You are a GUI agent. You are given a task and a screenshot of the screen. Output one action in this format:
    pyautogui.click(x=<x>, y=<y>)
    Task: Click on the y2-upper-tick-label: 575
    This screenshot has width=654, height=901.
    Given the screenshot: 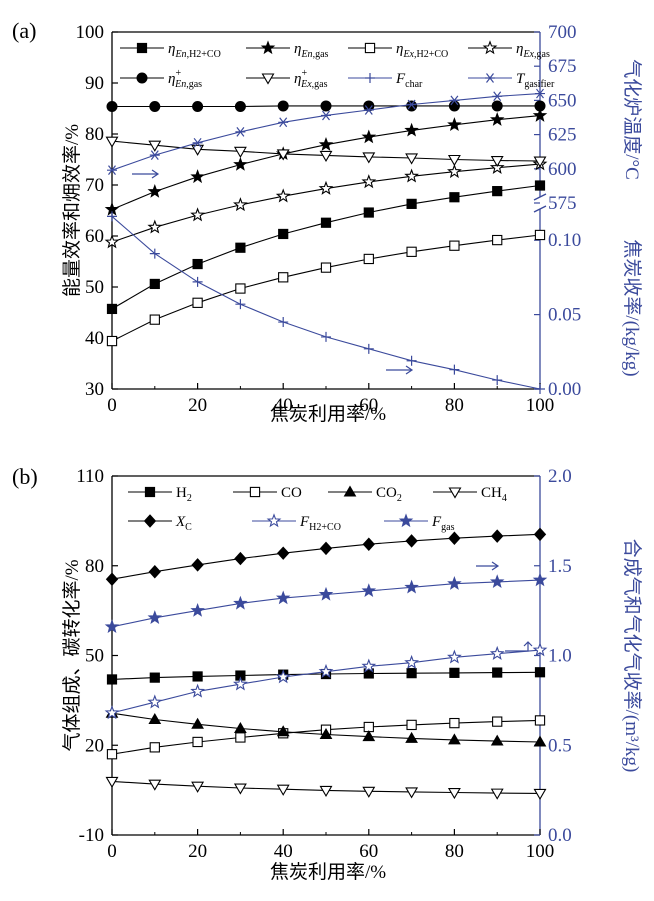 What is the action you would take?
    pyautogui.click(x=562, y=203)
    